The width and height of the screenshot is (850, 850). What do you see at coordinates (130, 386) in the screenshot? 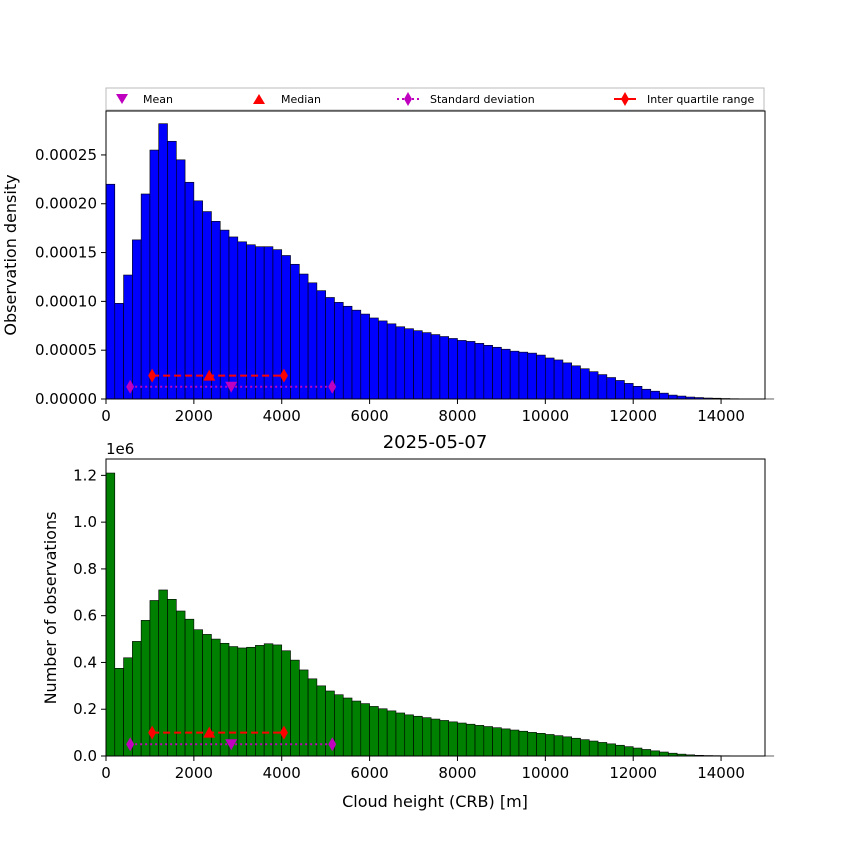
I see `density-std-low-marker` at bounding box center [130, 386].